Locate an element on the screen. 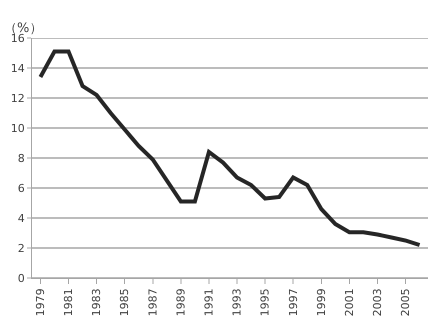 This screenshot has width=442, height=330. x-tick-label: 1985 is located at coordinates (125, 302).